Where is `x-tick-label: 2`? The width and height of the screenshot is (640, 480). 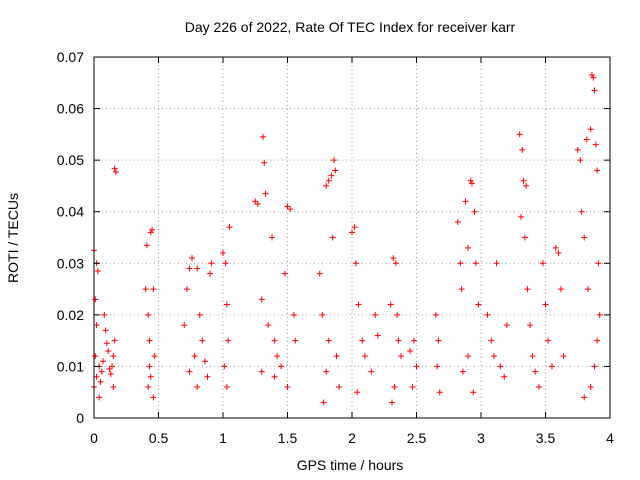 x-tick-label: 2 is located at coordinates (352, 438).